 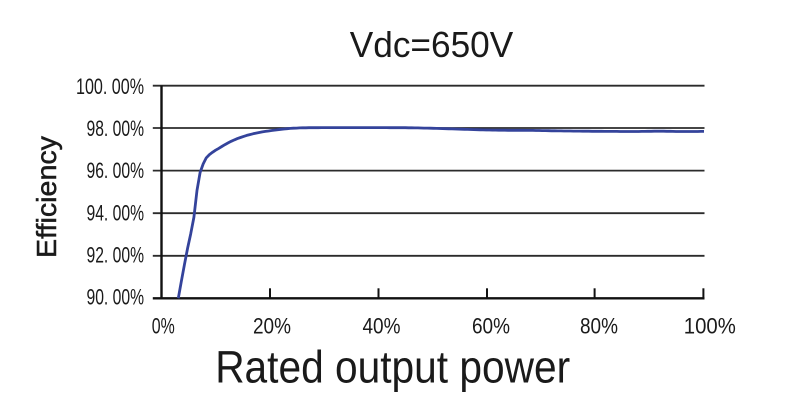 I want to click on svg-text: Efficiency, so click(x=46, y=197).